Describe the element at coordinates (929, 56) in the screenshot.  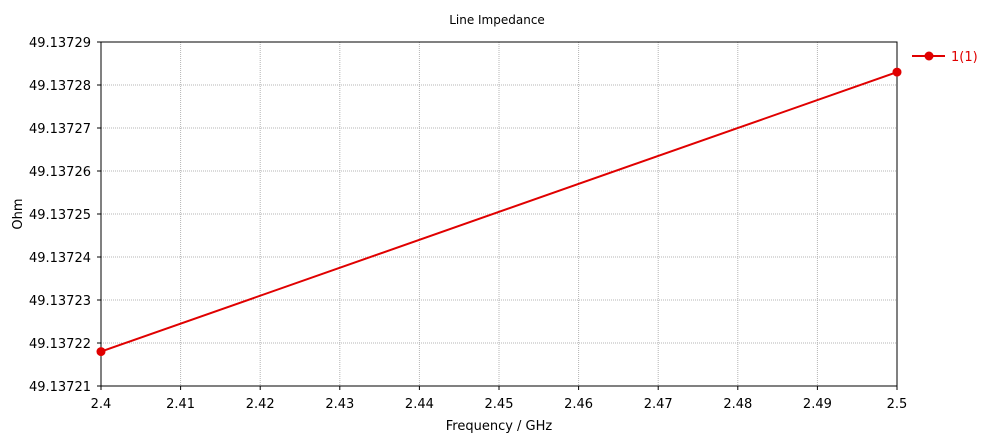
I see `legend-swatch-marker` at that location.